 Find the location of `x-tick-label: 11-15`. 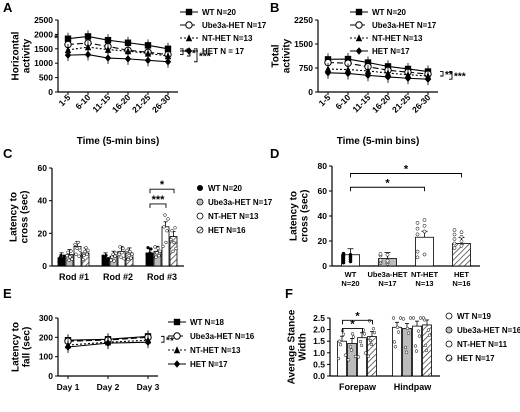

x-tick-label: 11-15 is located at coordinates (361, 103).